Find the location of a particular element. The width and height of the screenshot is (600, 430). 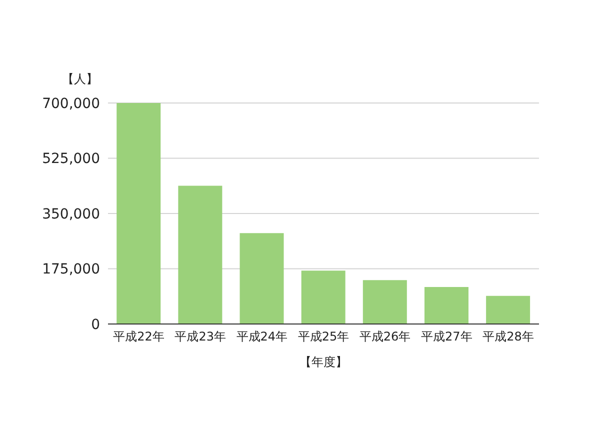

x-tick-label: 平成23年 is located at coordinates (200, 337).